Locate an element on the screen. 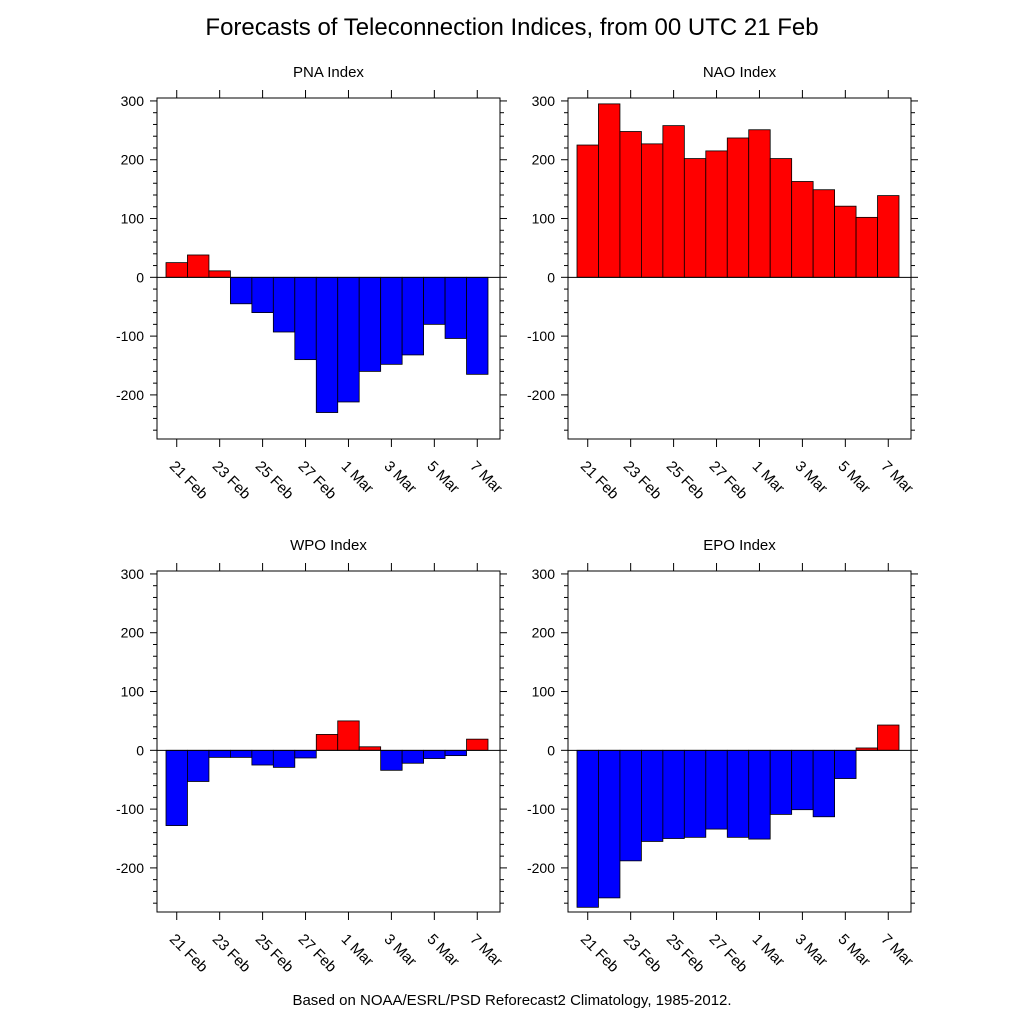 Image resolution: width=1024 pixels, height=1024 pixels. panel-title: EPO Index is located at coordinates (739, 545).